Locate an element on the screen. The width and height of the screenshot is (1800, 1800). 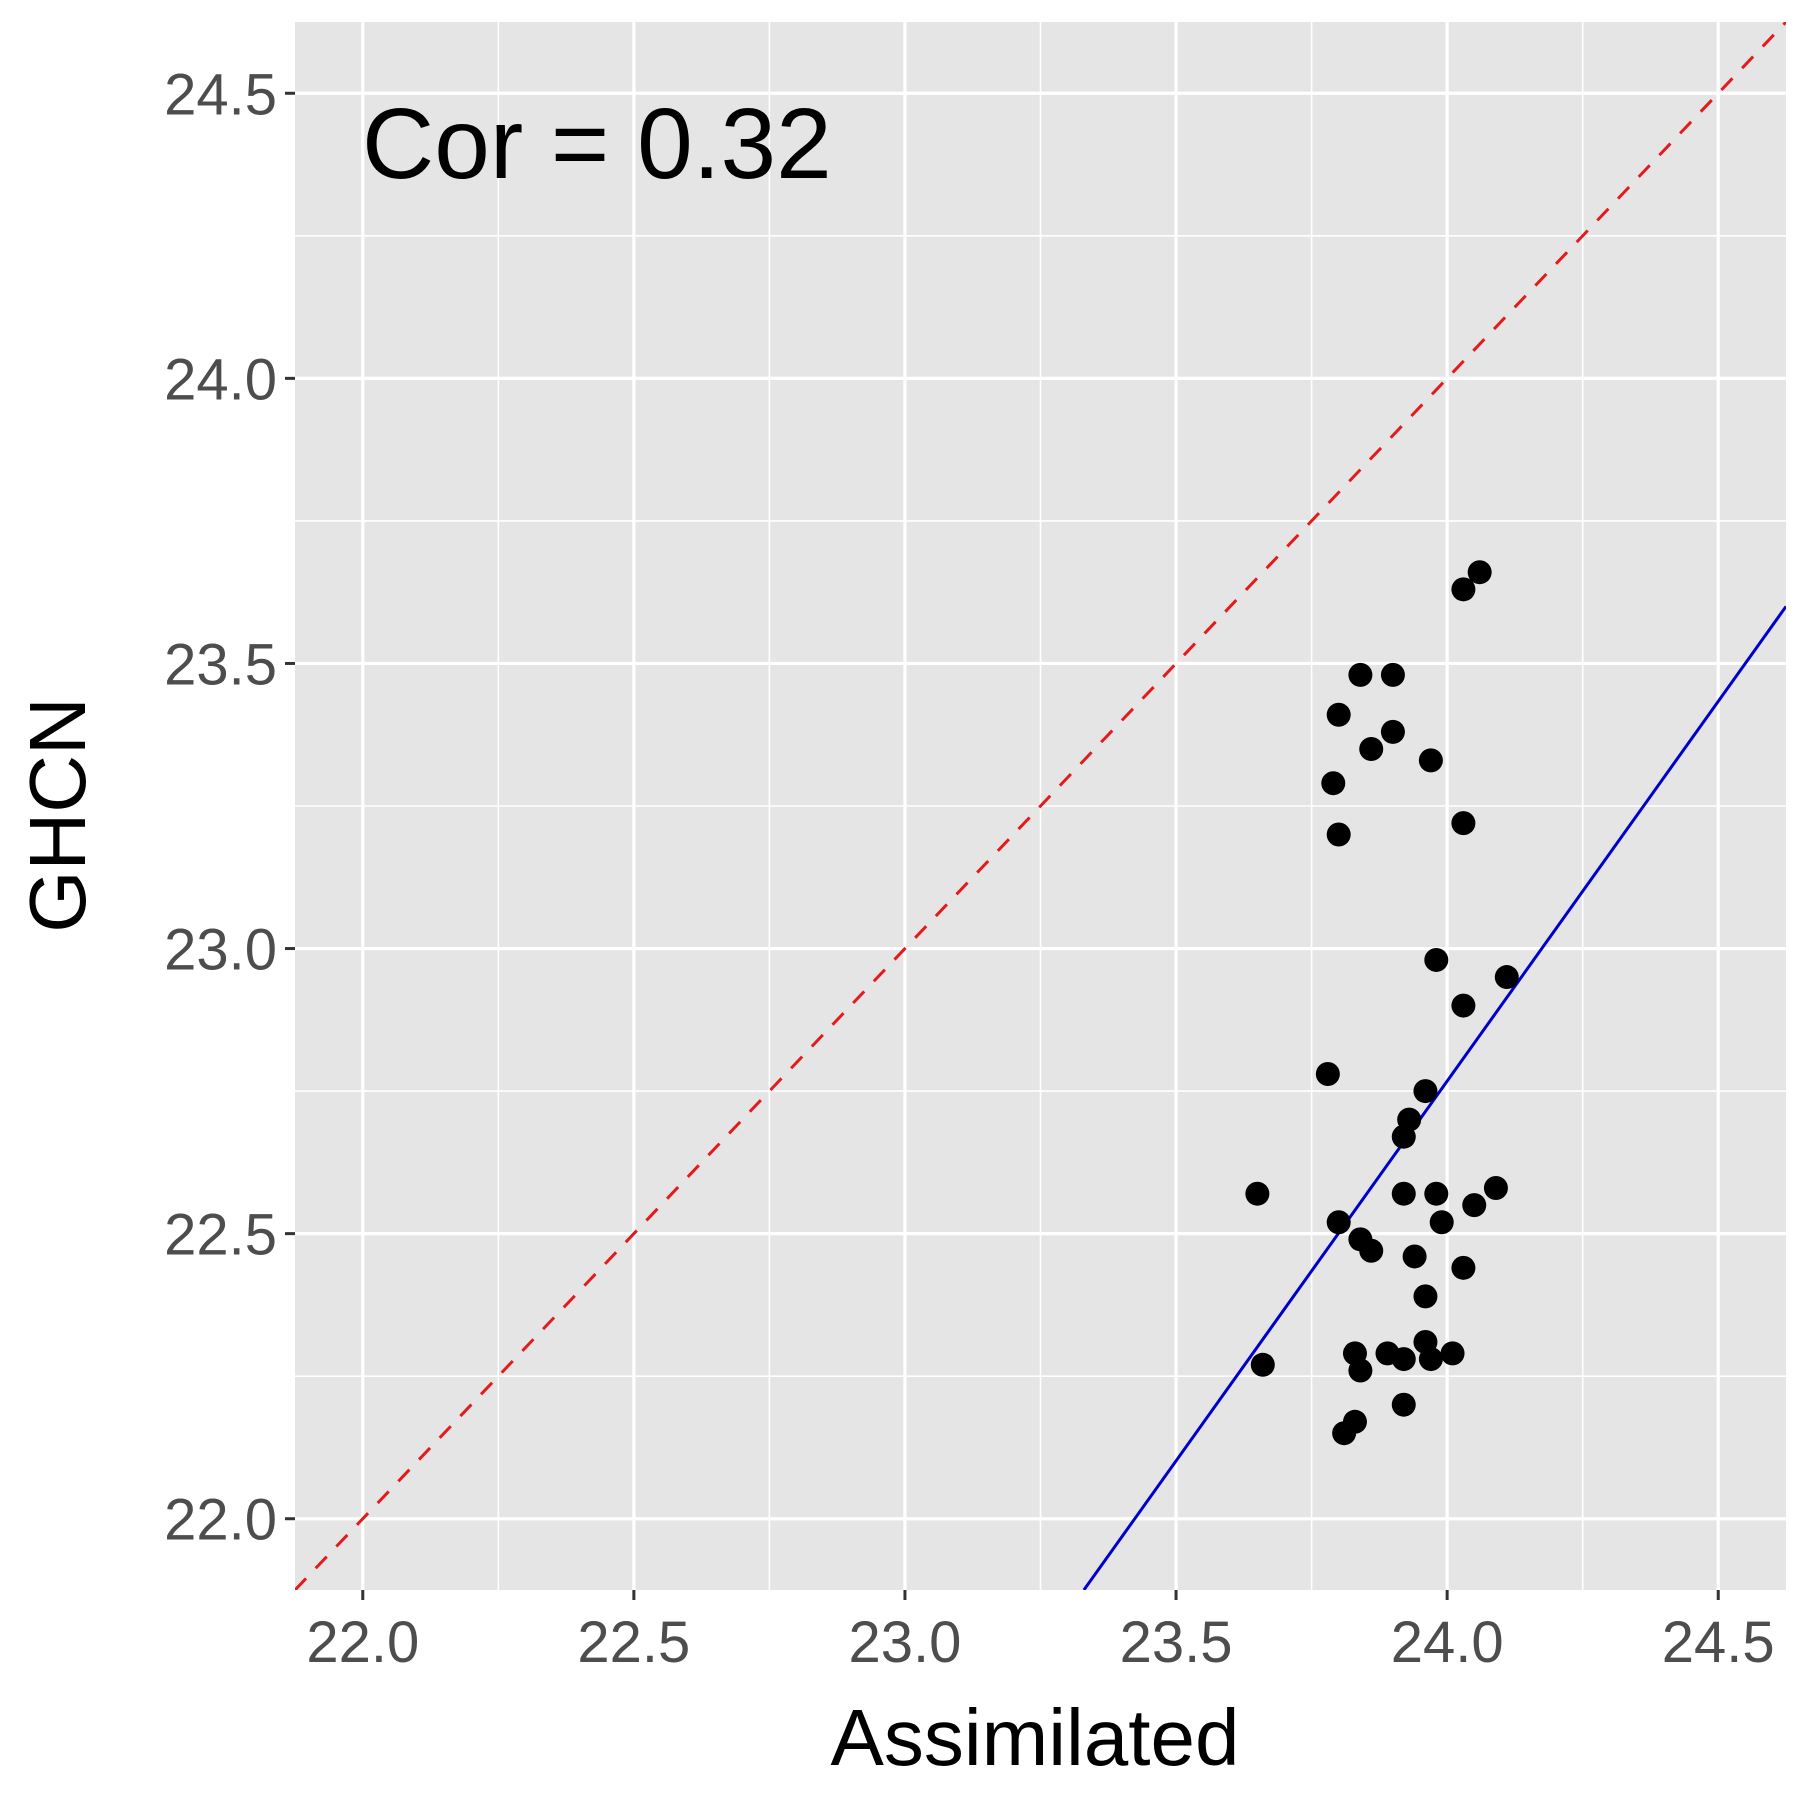
x-tick-label: 22.5 is located at coordinates (633, 1642).